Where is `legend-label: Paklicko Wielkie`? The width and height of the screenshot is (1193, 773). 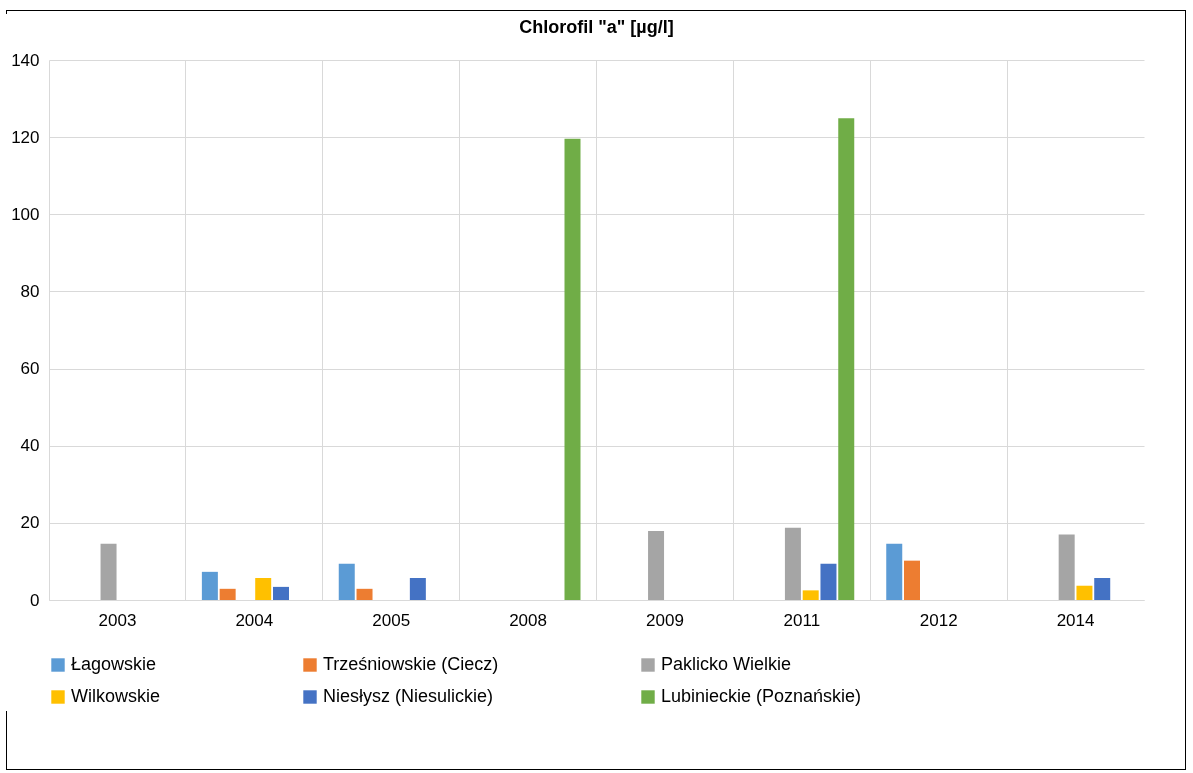
legend-label: Paklicko Wielkie is located at coordinates (726, 664).